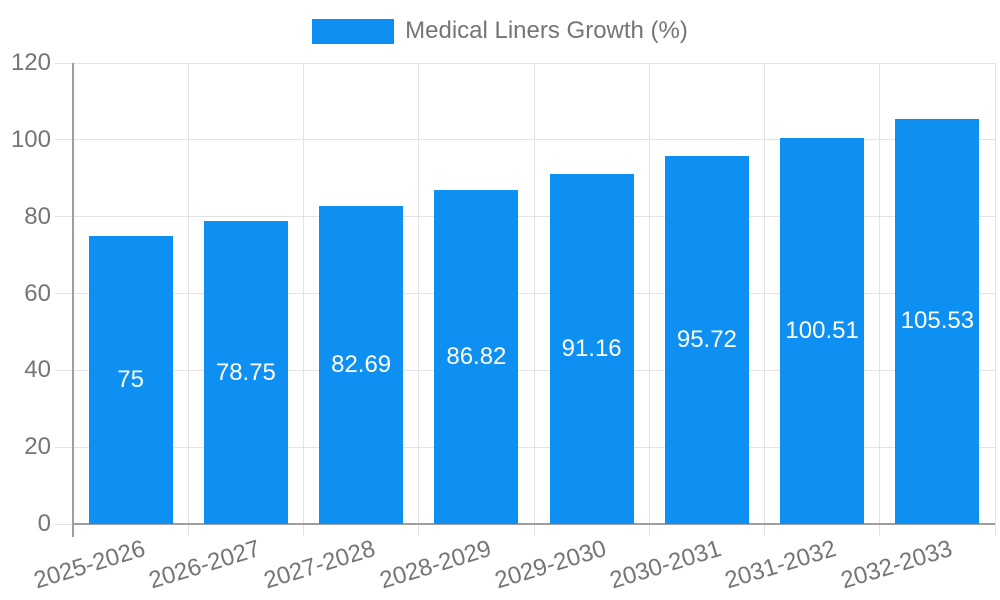  What do you see at coordinates (204, 565) in the screenshot?
I see `x-axis-tick-label: 2026-2027` at bounding box center [204, 565].